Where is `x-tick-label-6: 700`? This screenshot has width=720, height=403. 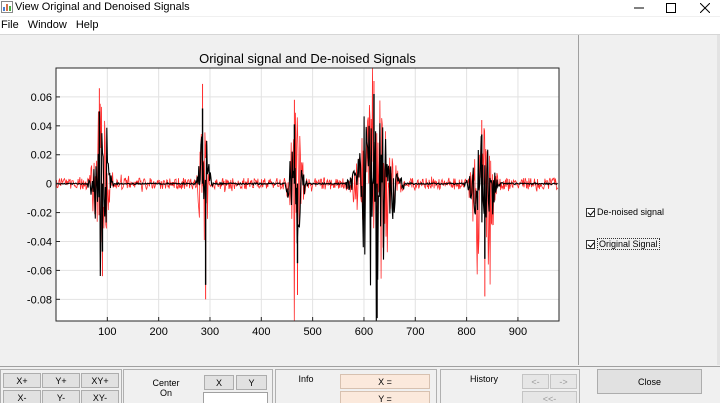 x-tick-label-6: 700 is located at coordinates (415, 332).